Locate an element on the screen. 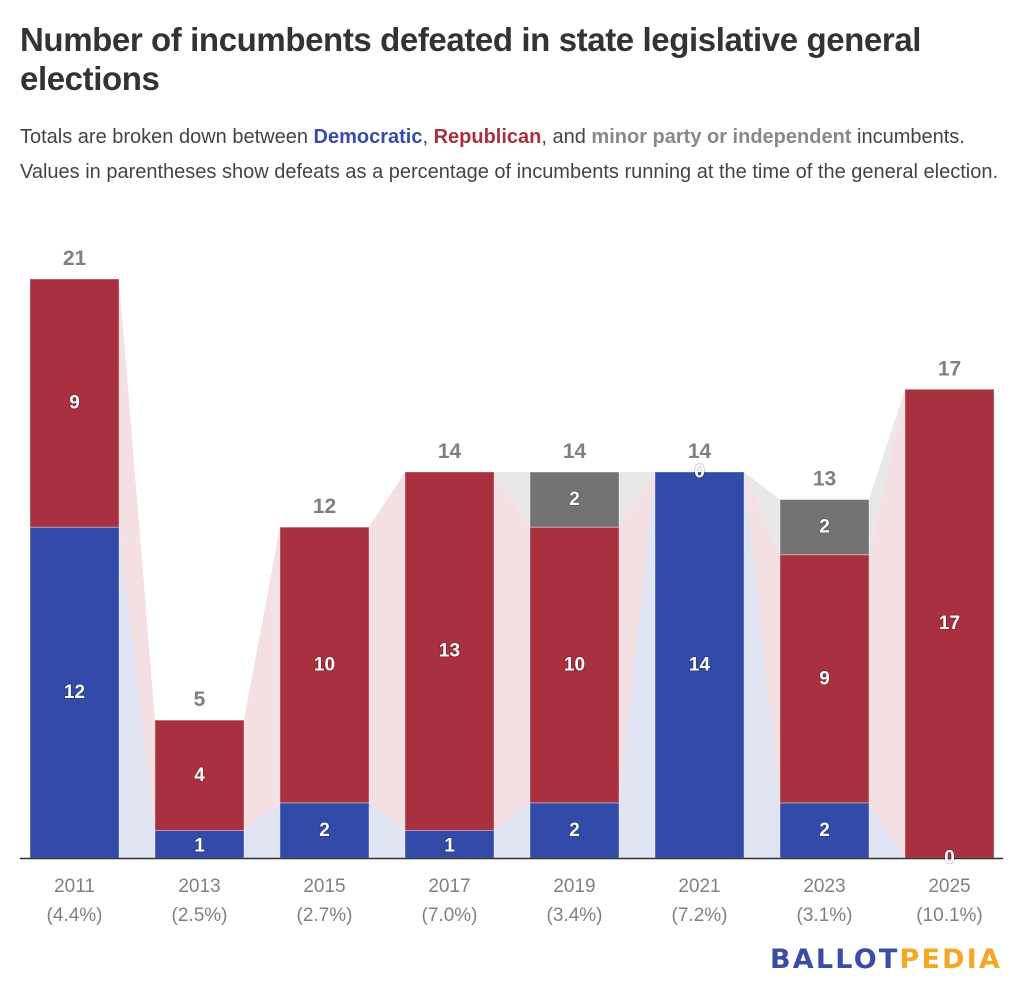  segment-label-democratic: 14 is located at coordinates (700, 665).